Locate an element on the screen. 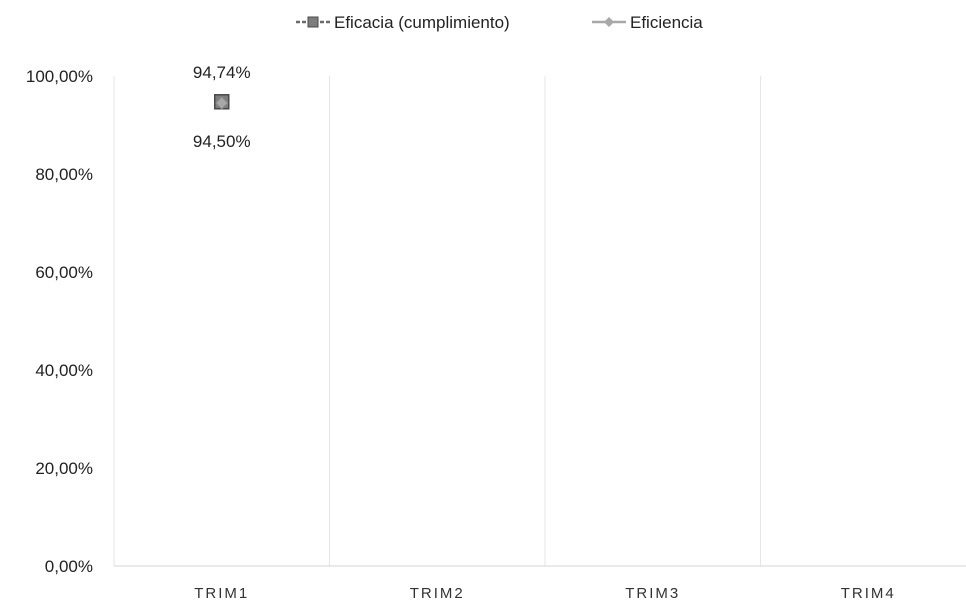 This screenshot has height=605, width=966. legend-label: Eficacia (cumplimiento) is located at coordinates (422, 22).